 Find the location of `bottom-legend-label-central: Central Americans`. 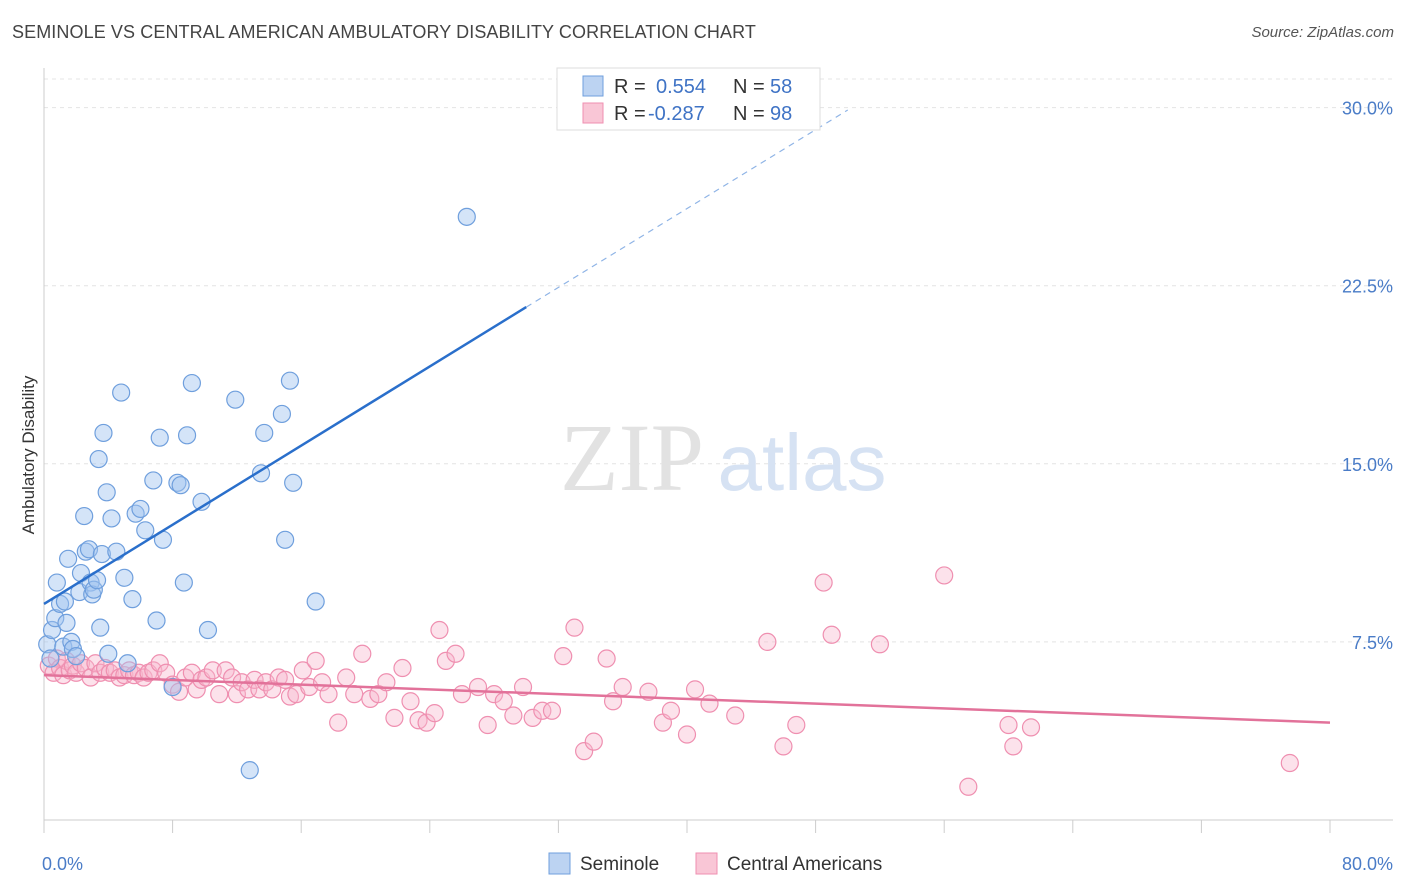

bottom-legend-label-central: Central Americans is located at coordinates (804, 864).